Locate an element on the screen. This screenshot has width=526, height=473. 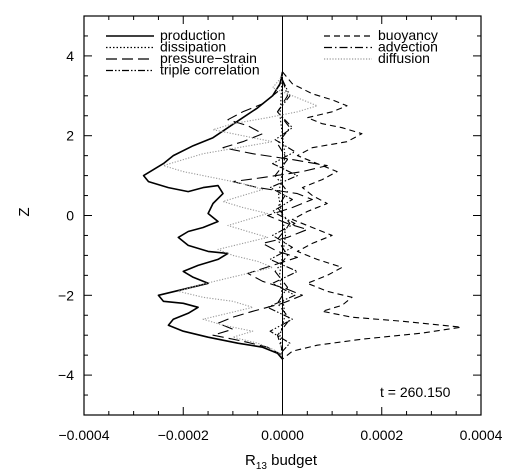
legend-label: dissipation is located at coordinates (193, 47).